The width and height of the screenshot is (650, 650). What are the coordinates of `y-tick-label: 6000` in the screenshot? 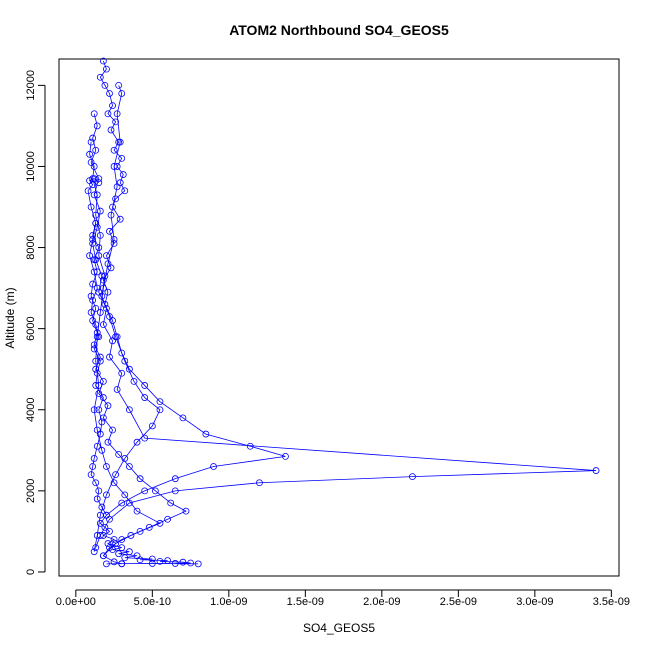 It's located at (31, 328).